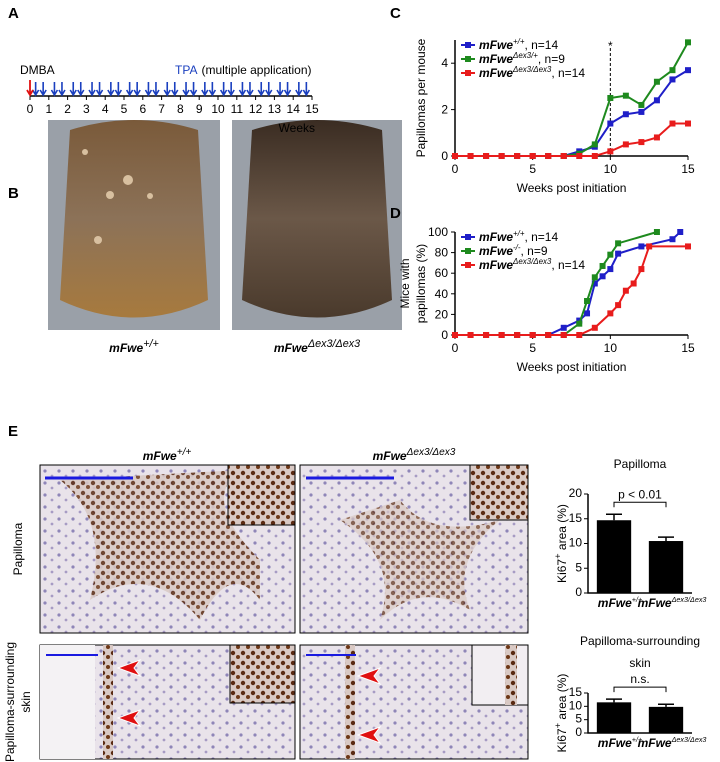 The height and width of the screenshot is (762, 720). Describe the element at coordinates (86, 109) in the screenshot. I see `timeline-tick-label: 3` at that location.